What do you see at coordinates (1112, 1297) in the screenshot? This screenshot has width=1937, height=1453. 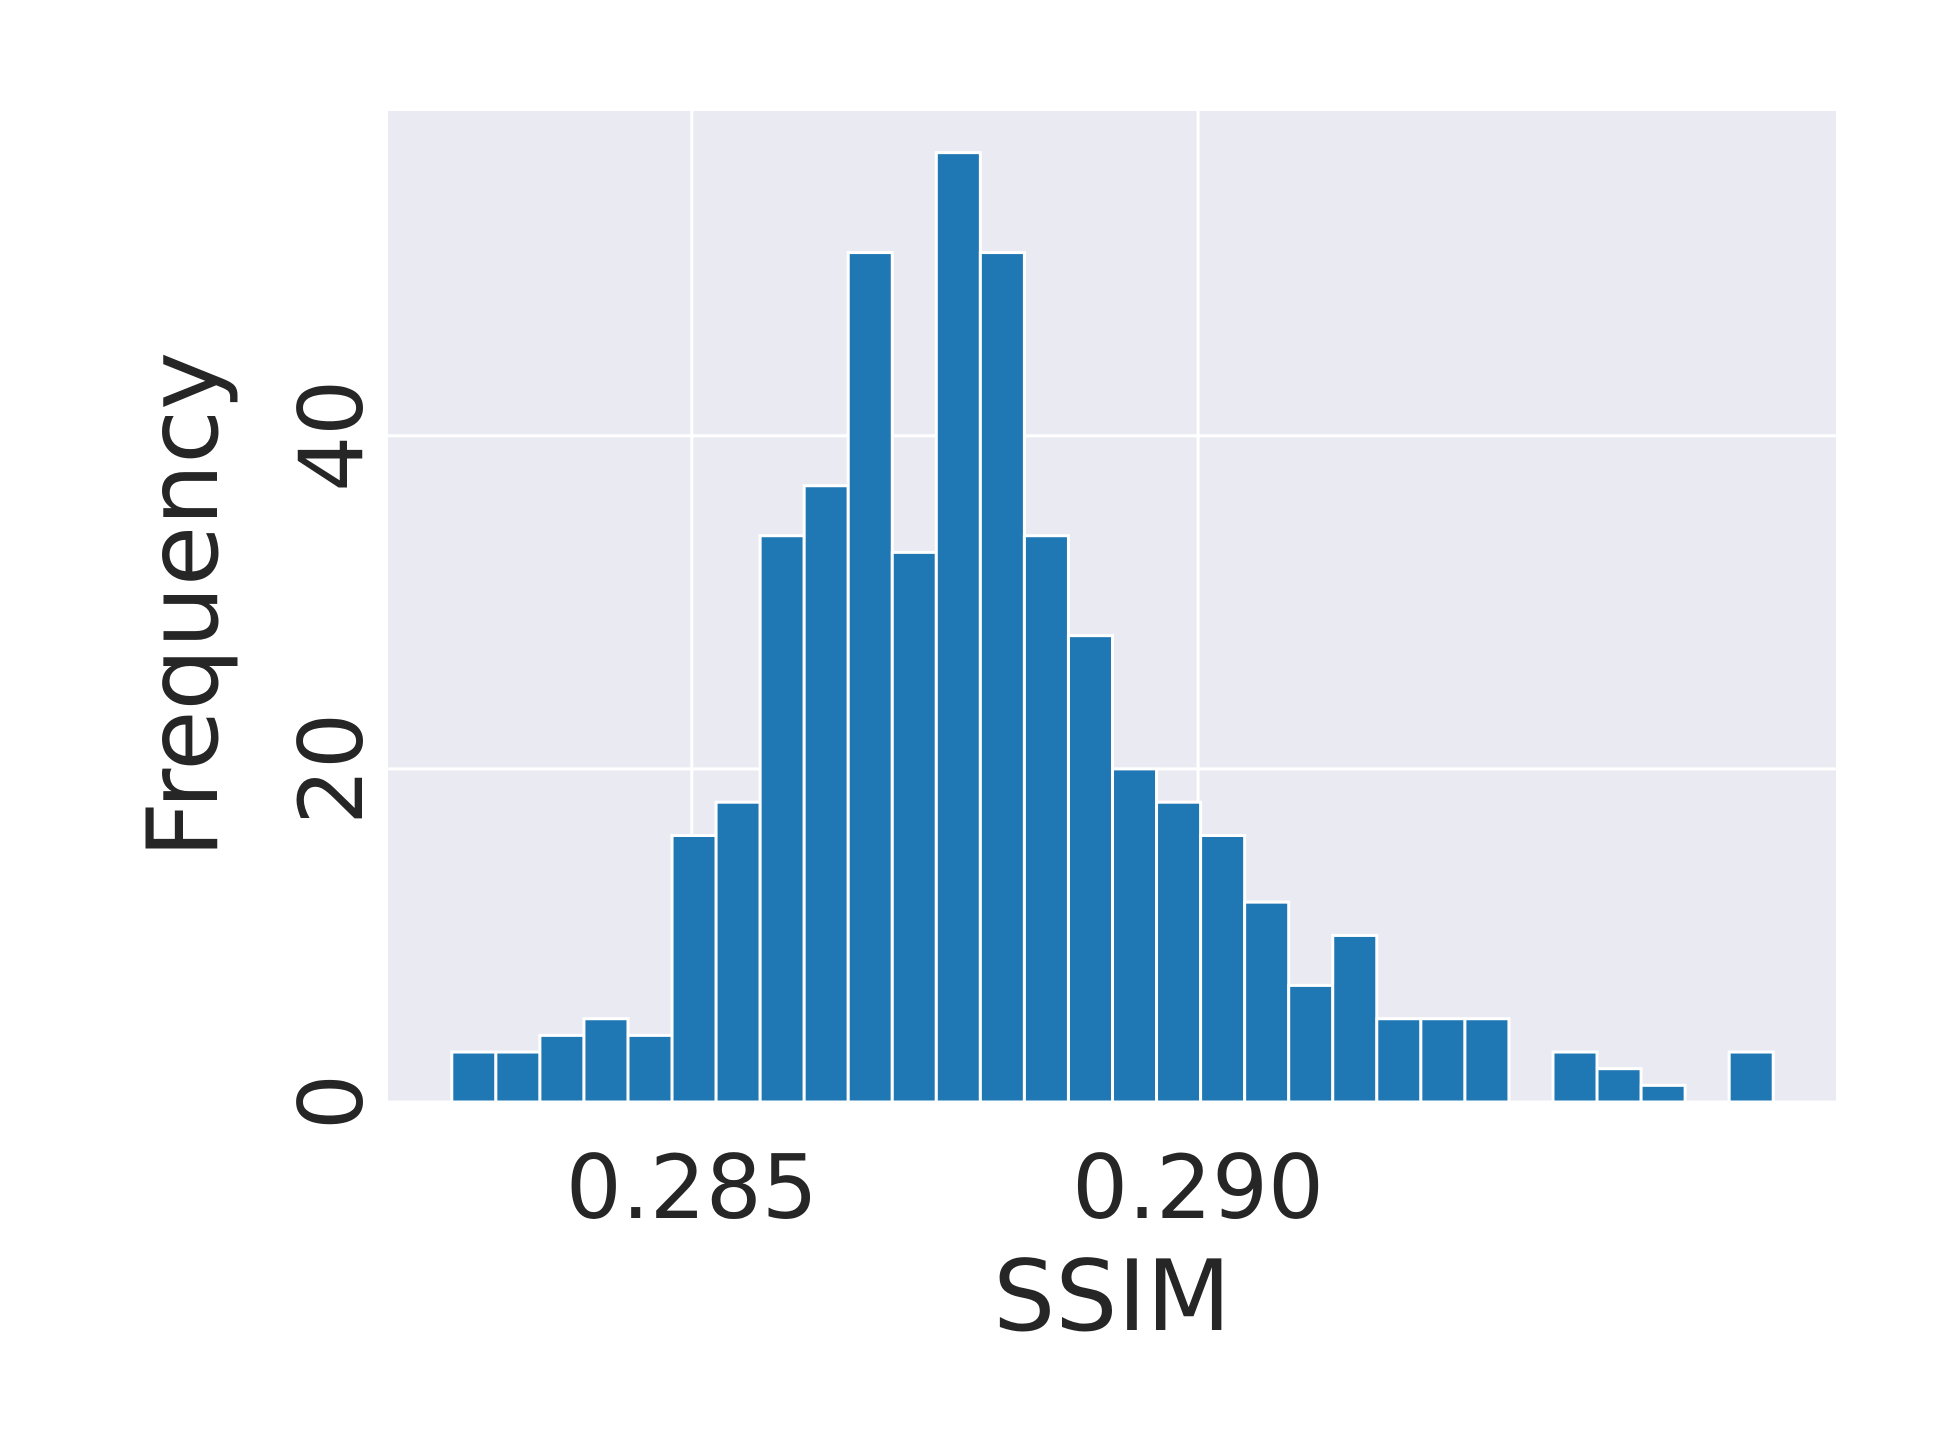 I see `x-axis-title: SSIM` at bounding box center [1112, 1297].